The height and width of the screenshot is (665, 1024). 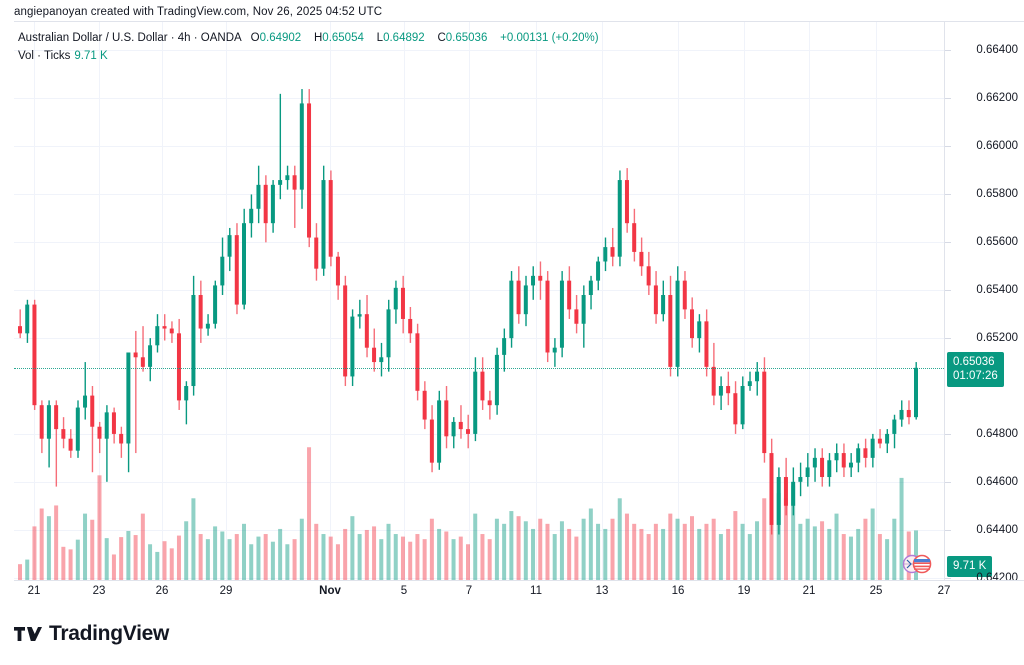 I want to click on volume-value-badge: 9.71 K, so click(x=970, y=566).